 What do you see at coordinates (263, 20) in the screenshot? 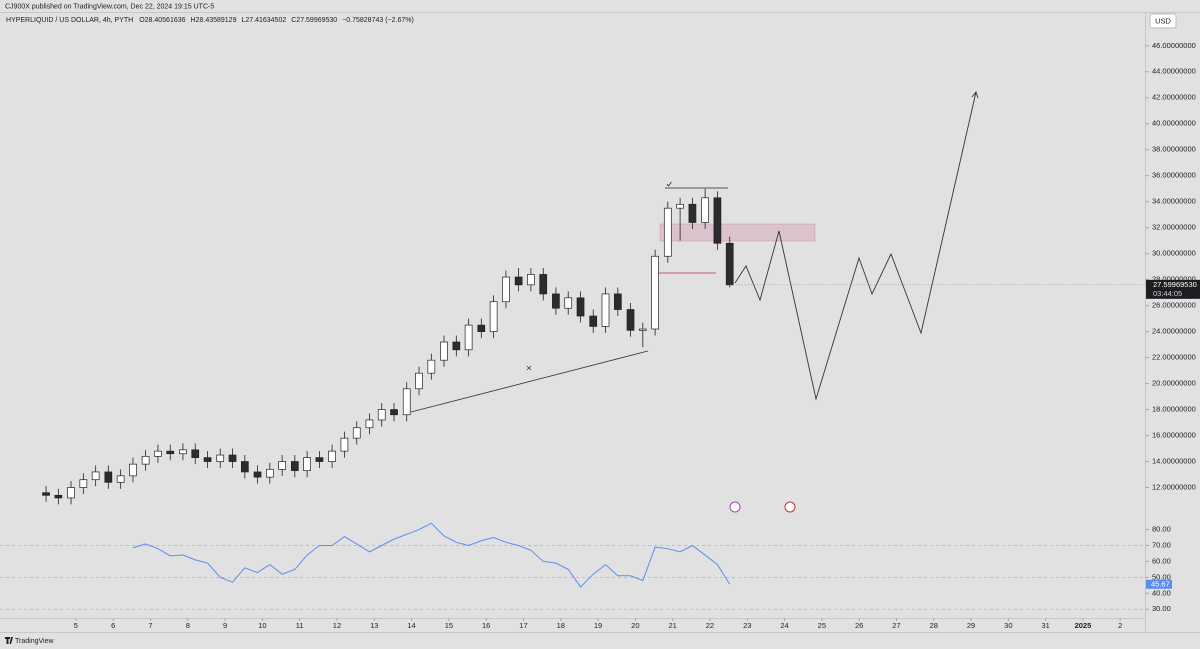
I see `ohlc-legend: L27.41634502` at bounding box center [263, 20].